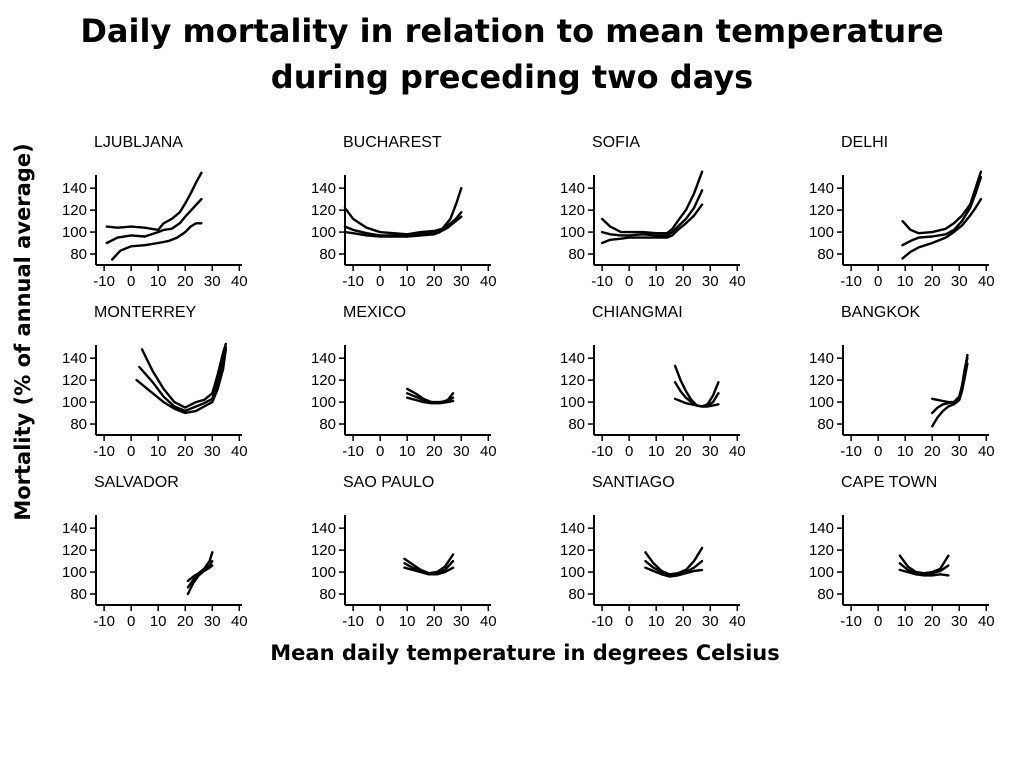 The image size is (1024, 768). Describe the element at coordinates (374, 312) in the screenshot. I see `panel-label: MEXICO` at that location.